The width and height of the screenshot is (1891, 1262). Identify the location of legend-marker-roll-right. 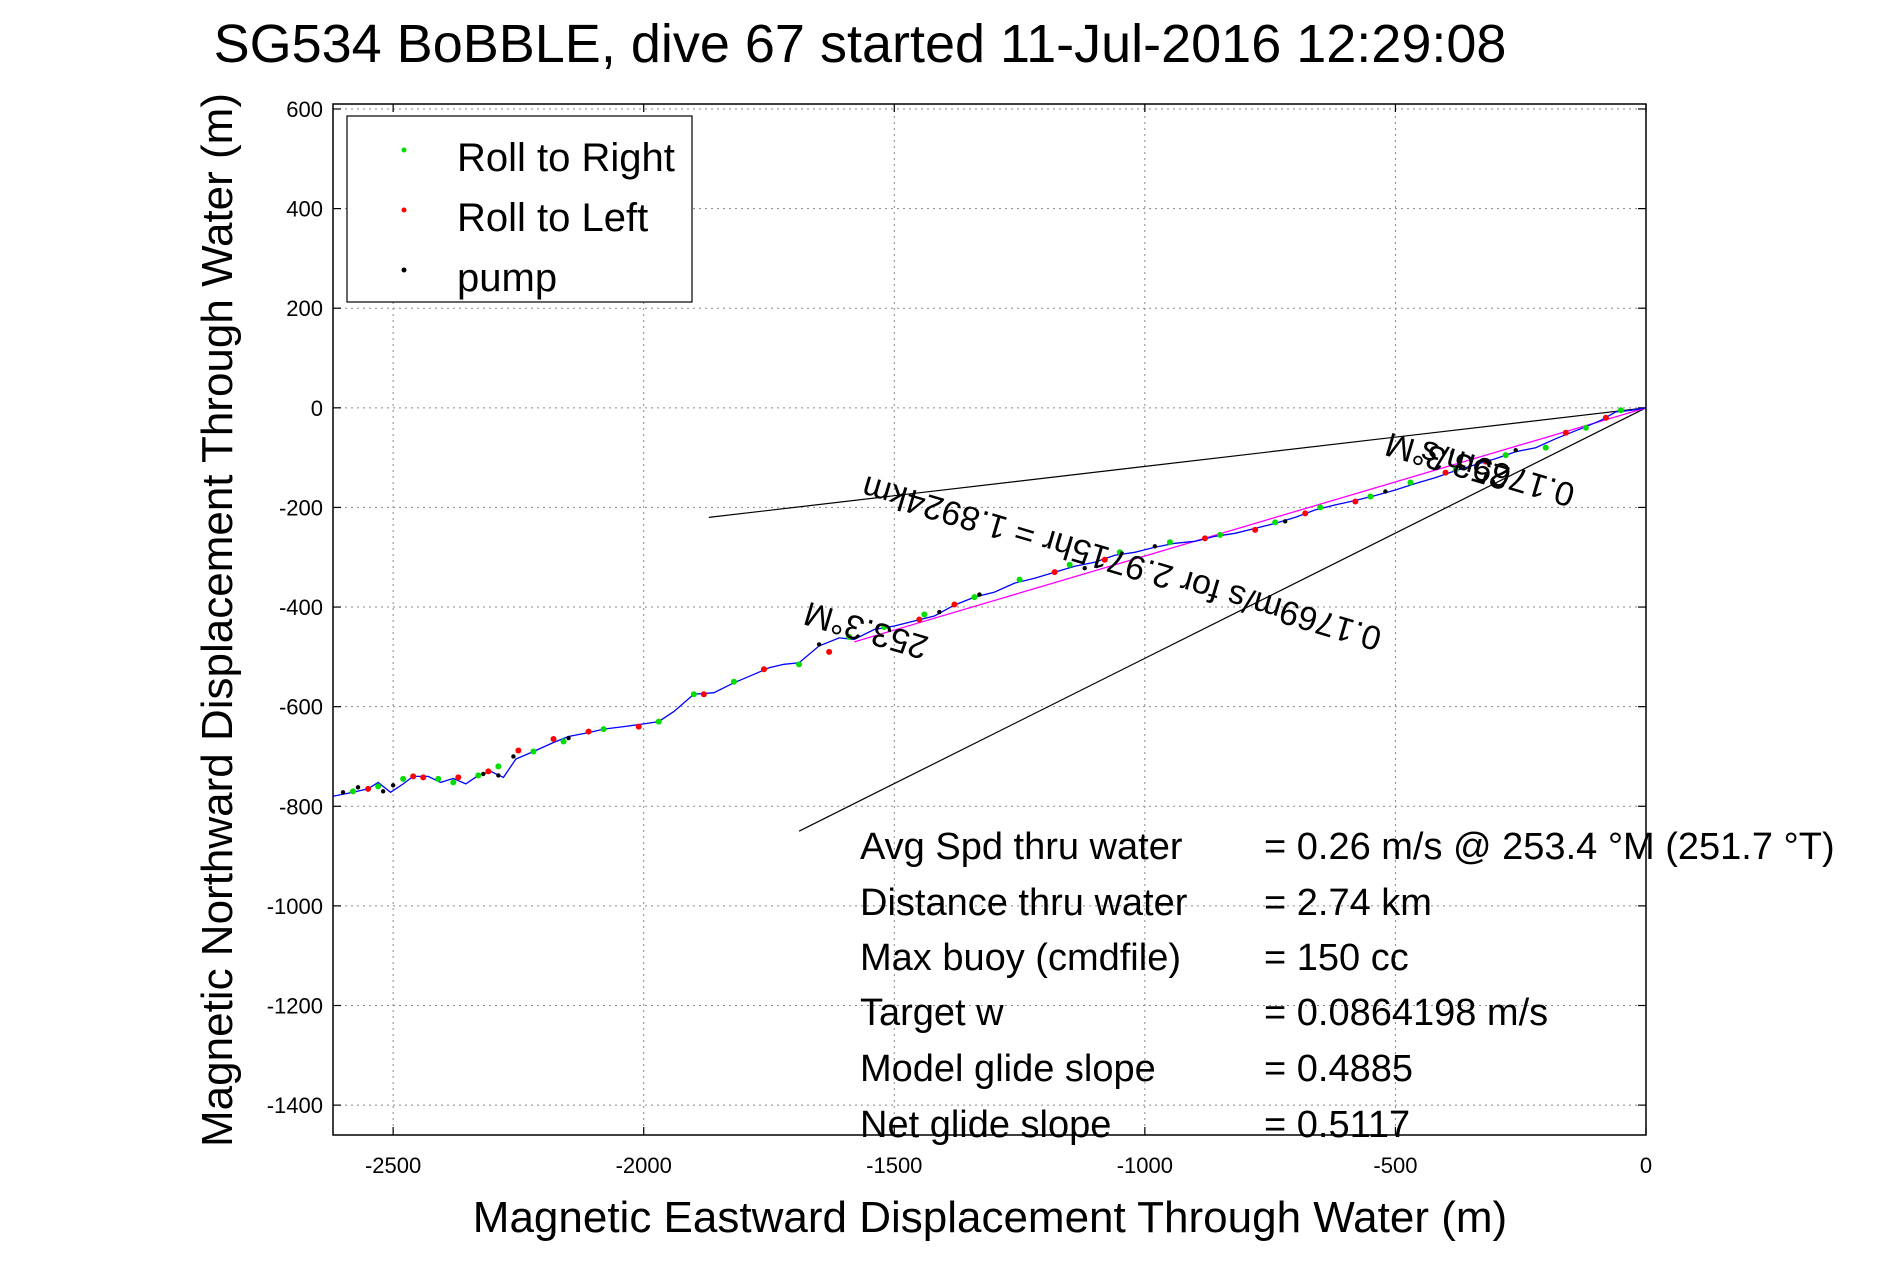
(404, 150).